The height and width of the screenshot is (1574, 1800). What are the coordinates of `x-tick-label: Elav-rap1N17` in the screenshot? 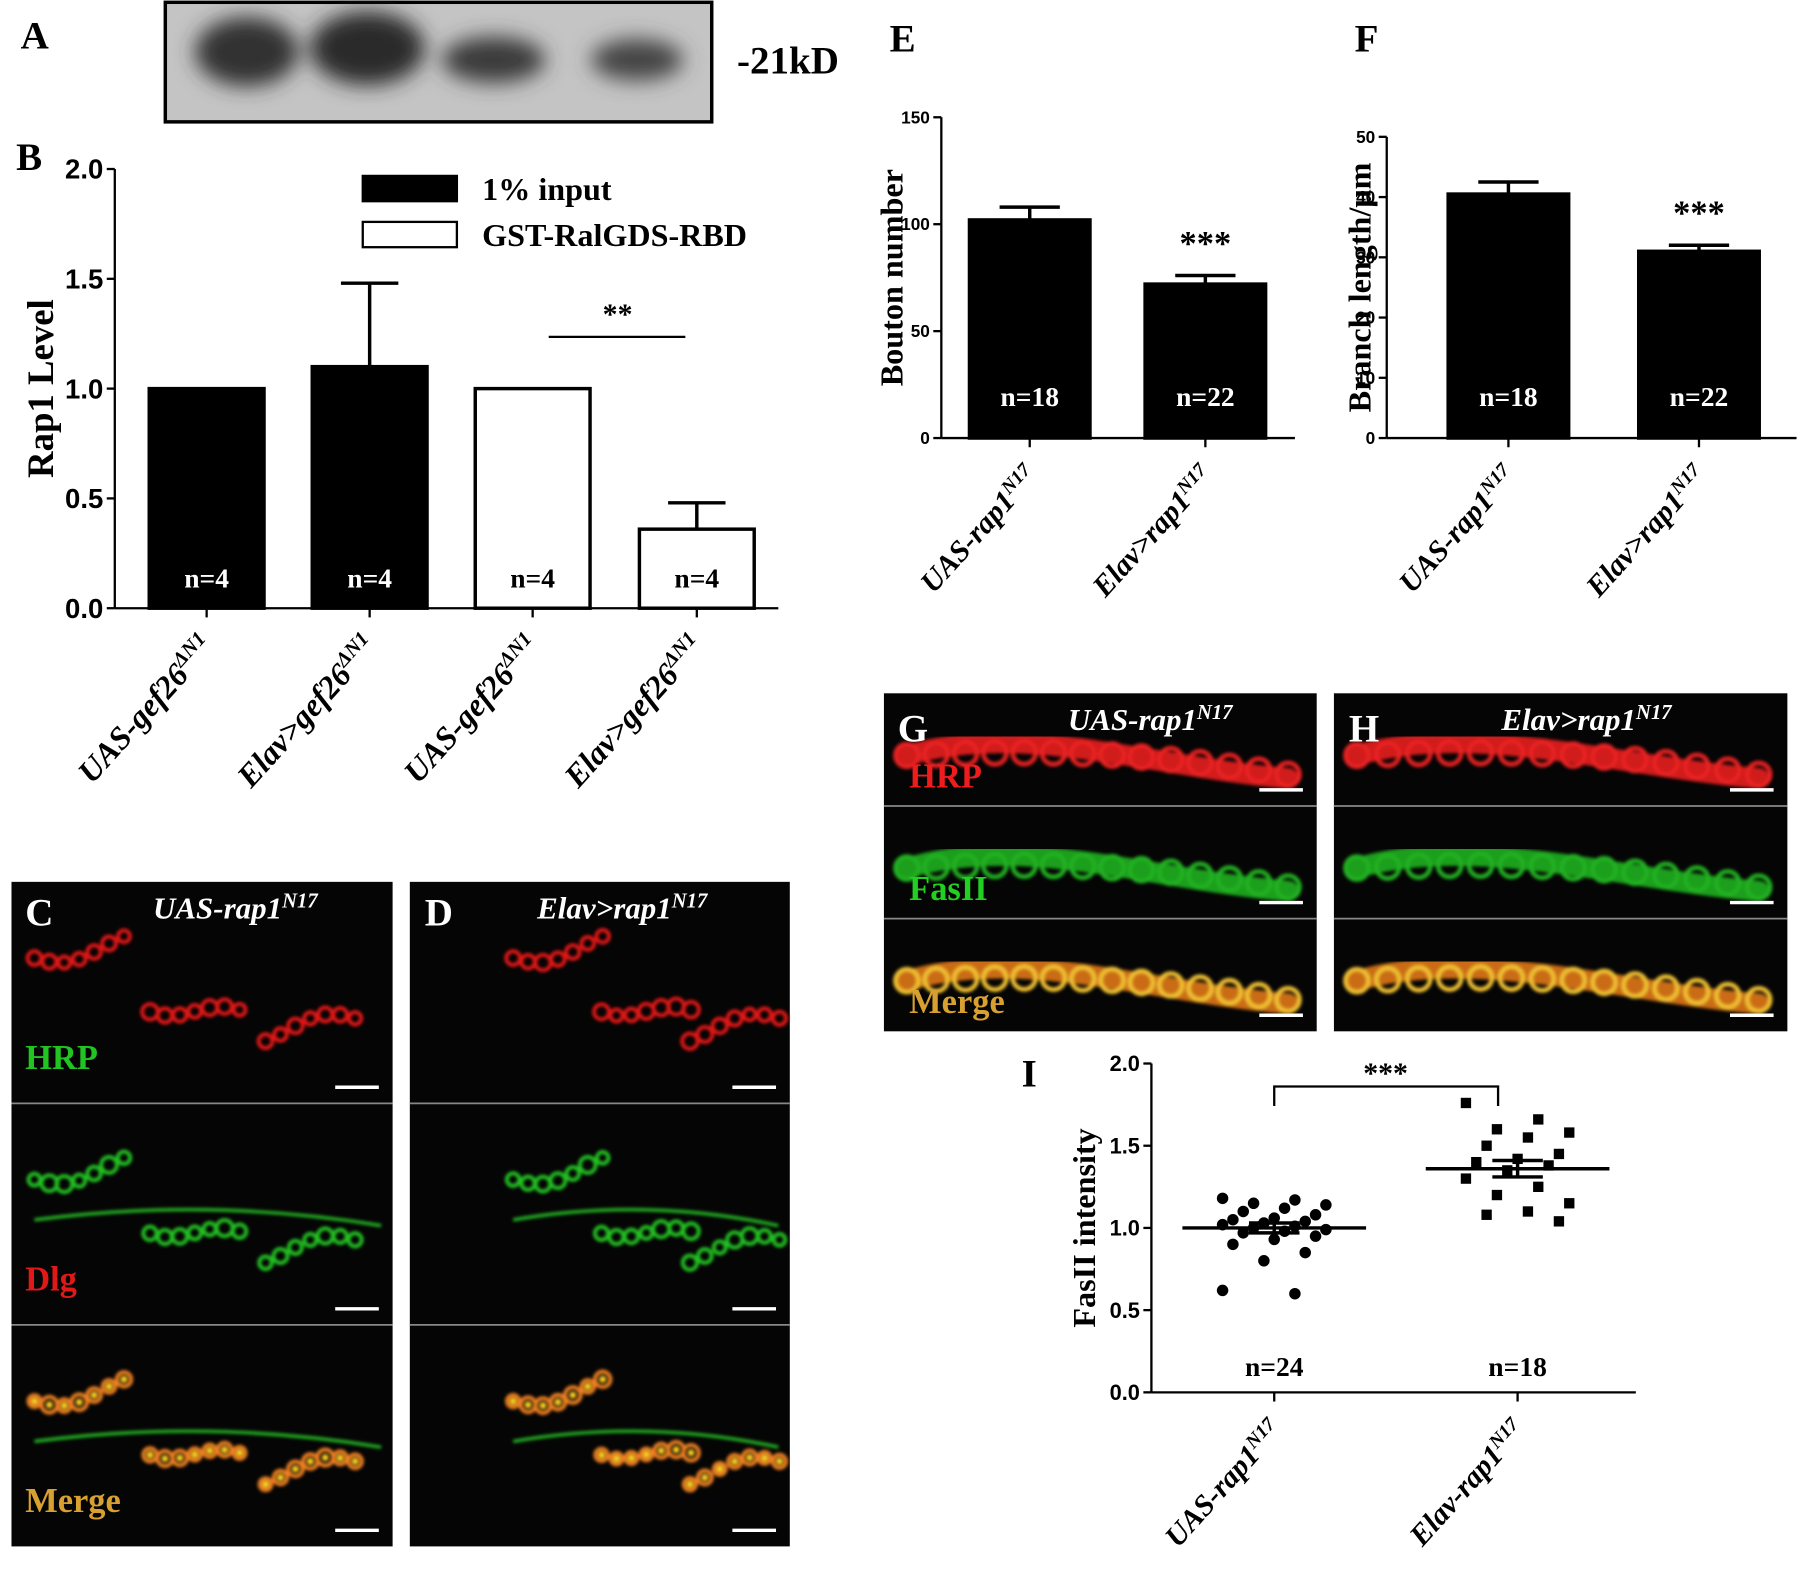 It's located at (1467, 1483).